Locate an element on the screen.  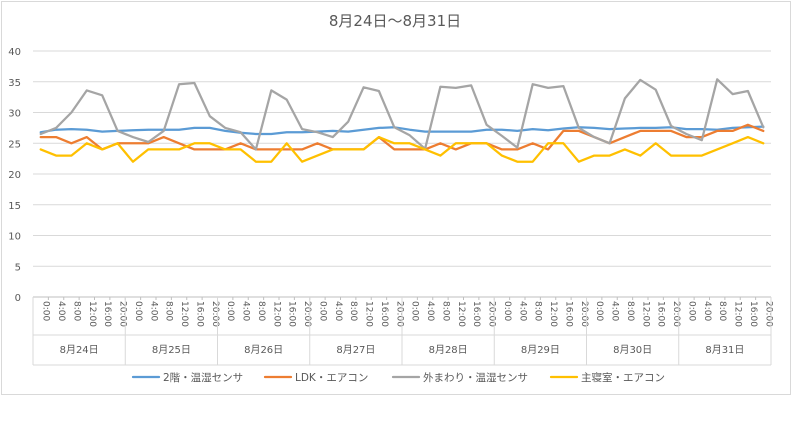
y-axis: 0 5 10 15 20 25 30 35 40 is located at coordinates (14, 175).